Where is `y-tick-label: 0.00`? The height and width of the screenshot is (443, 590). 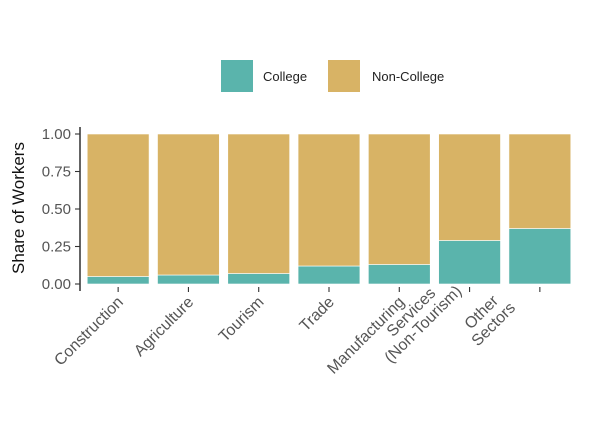 y-tick-label: 0.00 is located at coordinates (56, 284).